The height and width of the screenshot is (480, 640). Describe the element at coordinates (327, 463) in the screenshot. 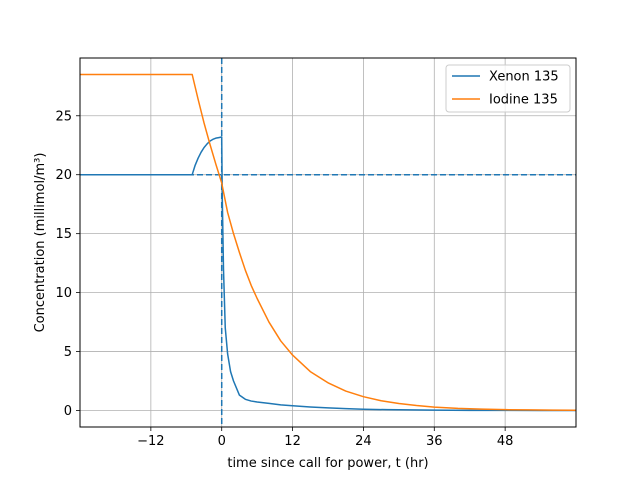

I see `x-axis-label: time since call for power, t (hr)` at that location.